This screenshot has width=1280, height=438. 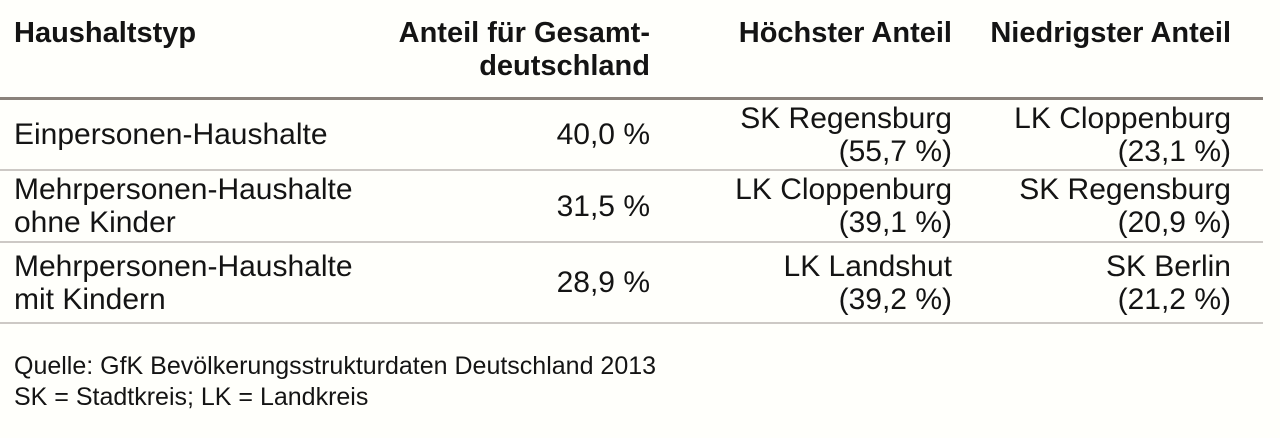 What do you see at coordinates (1125, 206) in the screenshot?
I see `lowest-share-cell: SK Regensburg (20,9 %)` at bounding box center [1125, 206].